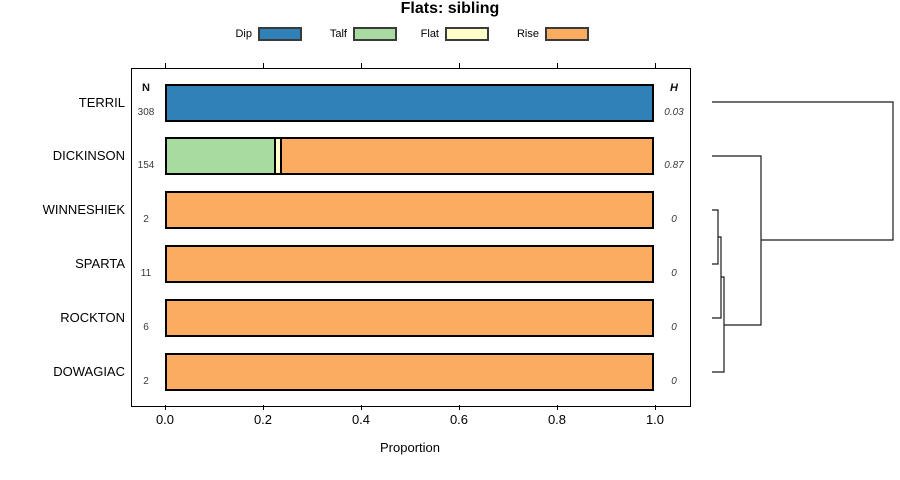 This screenshot has width=900, height=480. Describe the element at coordinates (146, 166) in the screenshot. I see `n-value: 154` at that location.